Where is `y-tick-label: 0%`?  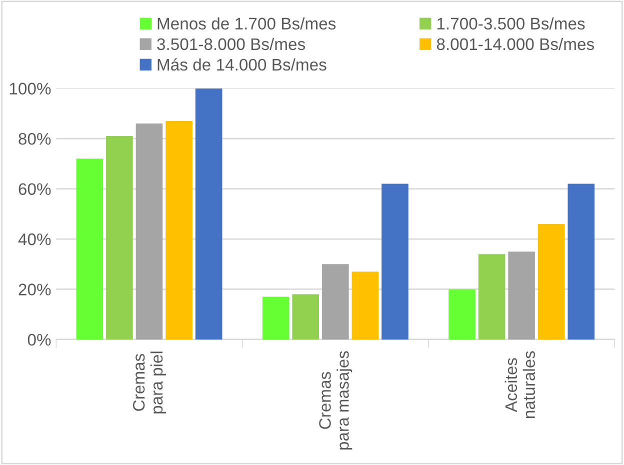 y-tick-label: 0% is located at coordinates (39, 340).